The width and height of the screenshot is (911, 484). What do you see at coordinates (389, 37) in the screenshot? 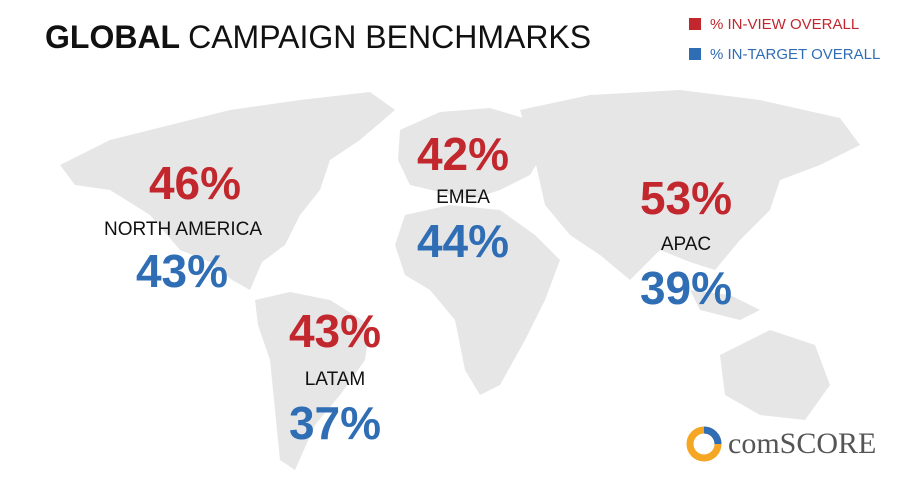
I see `title-rest: CAMPAIGN BENCHMARKS` at bounding box center [389, 37].